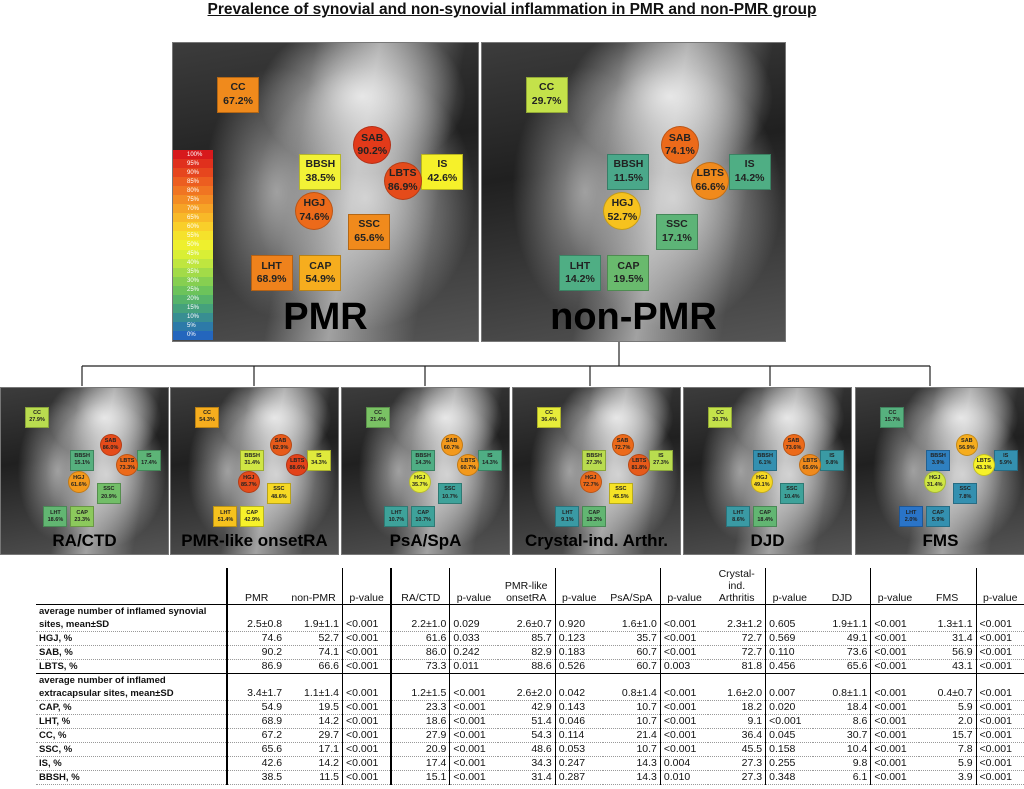 This screenshot has height=789, width=1024. Describe the element at coordinates (256, 638) in the screenshot. I see `table-cell: 74.6` at that location.